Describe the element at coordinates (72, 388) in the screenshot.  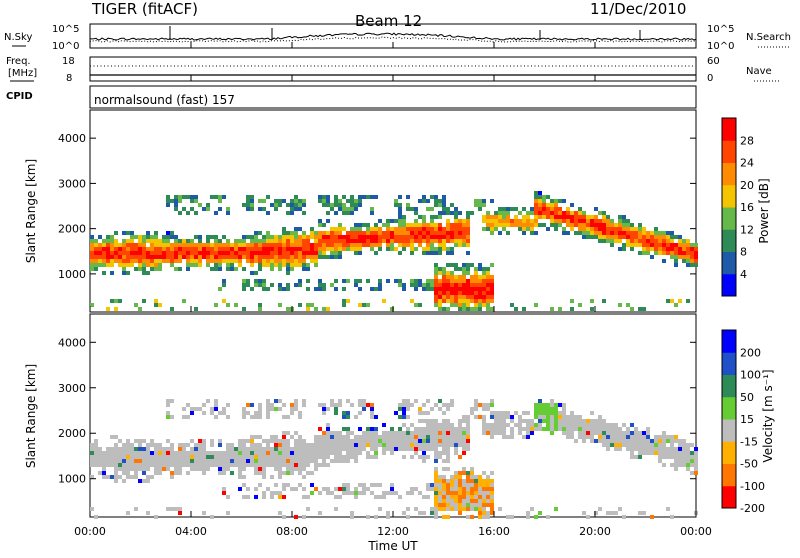
I see `y-tick-label: 3000` at that location.